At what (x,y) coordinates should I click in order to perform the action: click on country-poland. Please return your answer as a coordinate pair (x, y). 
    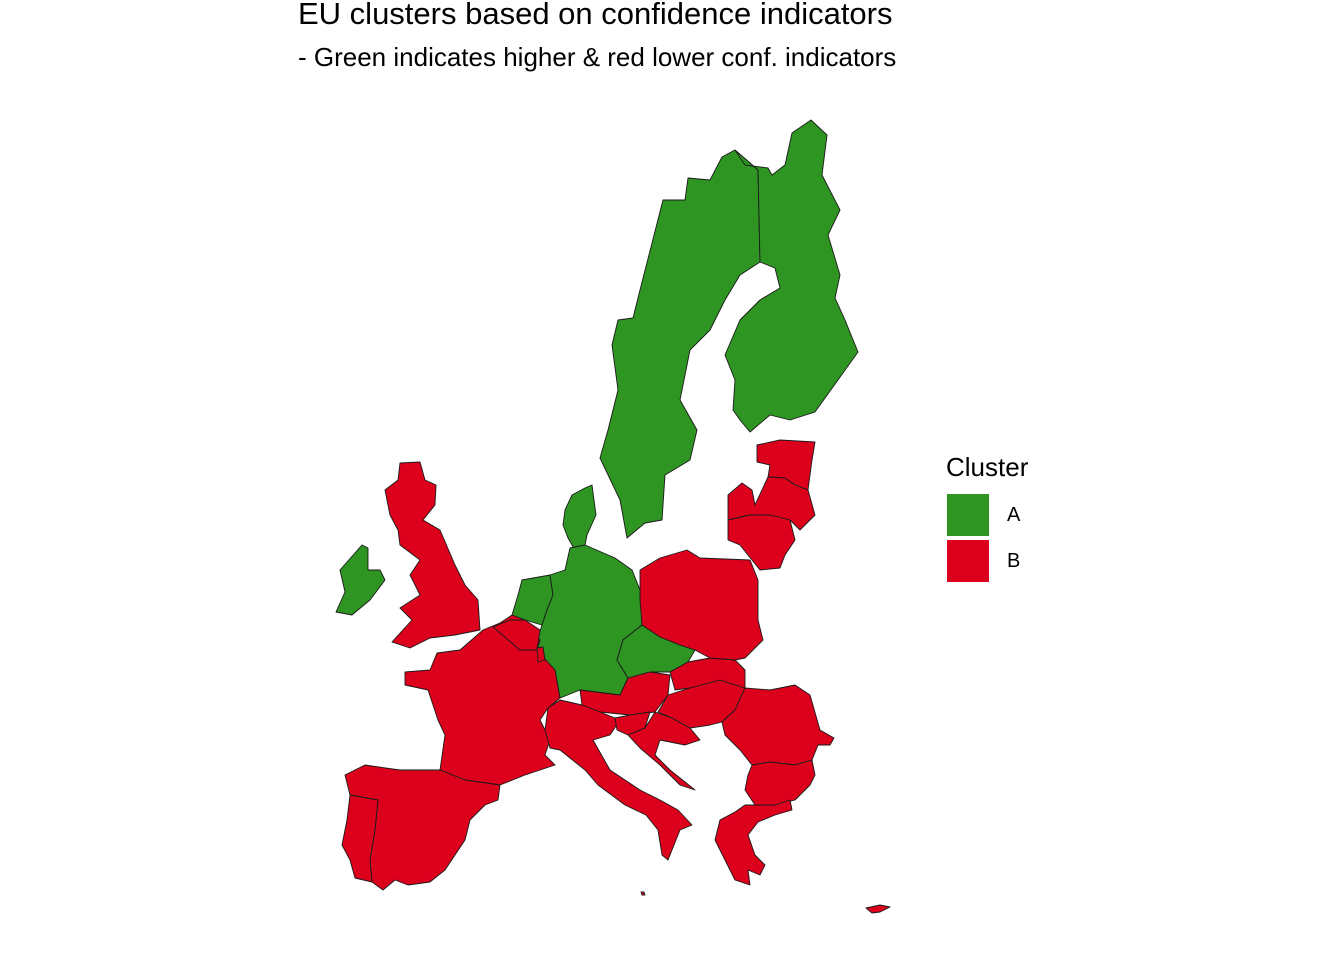
    Looking at the image, I should click on (701, 605).